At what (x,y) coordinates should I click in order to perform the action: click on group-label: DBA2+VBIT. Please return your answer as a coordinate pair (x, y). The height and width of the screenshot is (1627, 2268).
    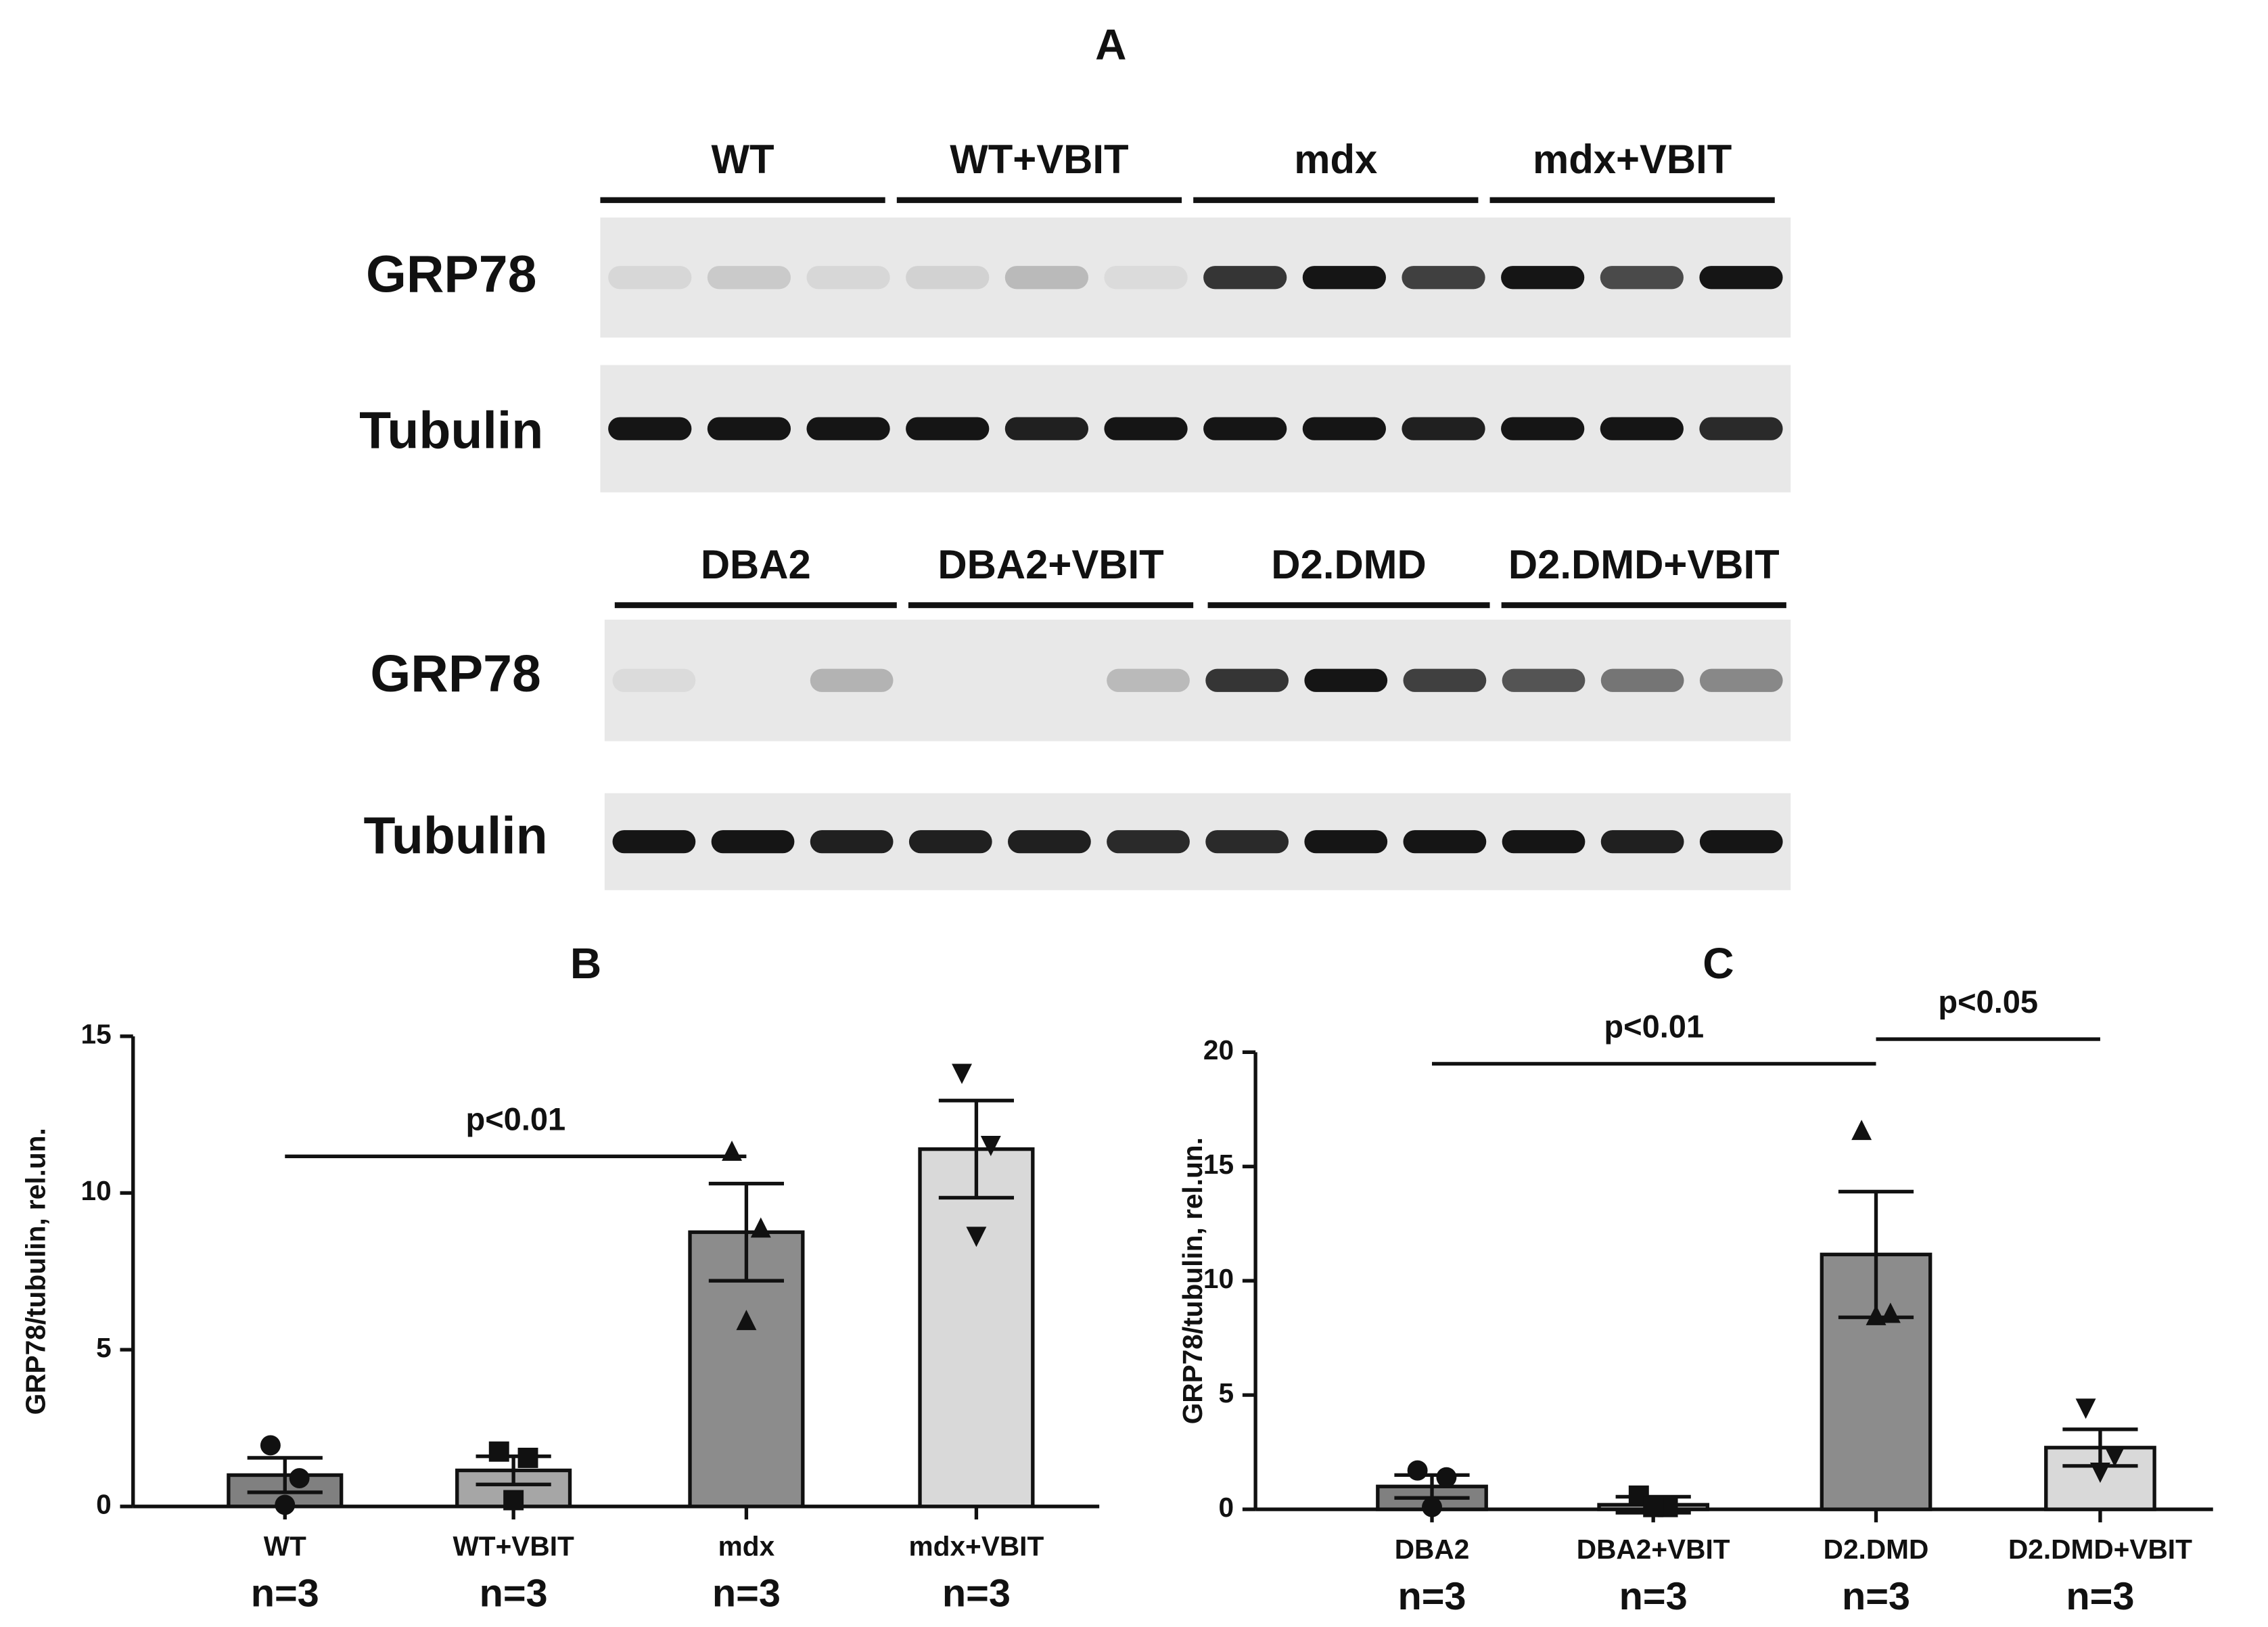
    Looking at the image, I should click on (1050, 564).